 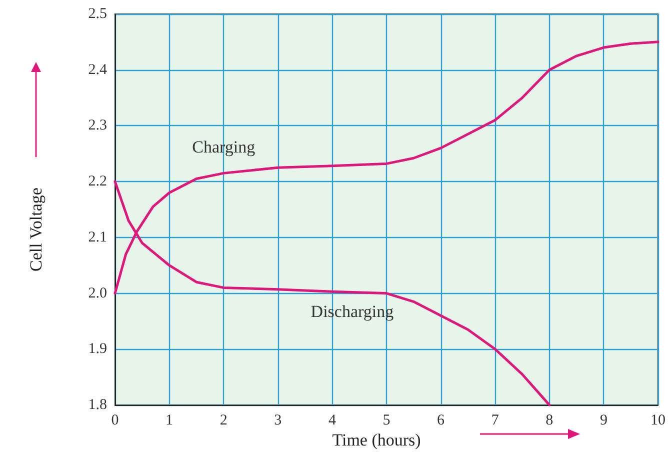 What do you see at coordinates (97, 405) in the screenshot?
I see `y-tick-label: 1.8` at bounding box center [97, 405].